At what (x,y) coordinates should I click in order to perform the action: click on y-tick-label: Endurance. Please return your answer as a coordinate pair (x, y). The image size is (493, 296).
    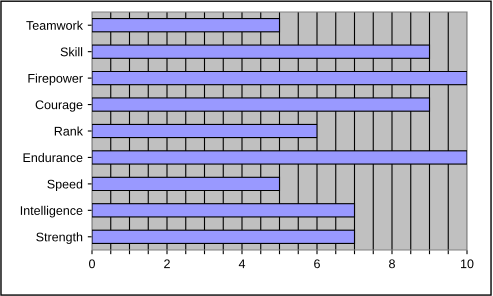
    Looking at the image, I should click on (53, 157).